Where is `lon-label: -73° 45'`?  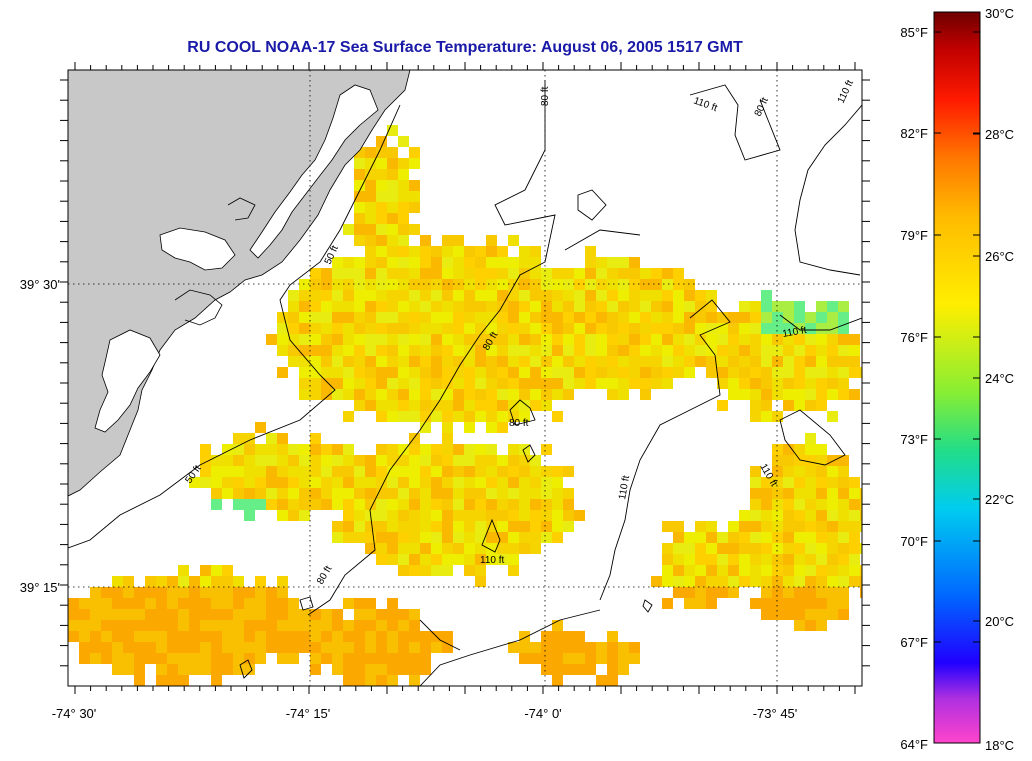 lon-label: -73° 45' is located at coordinates (775, 713).